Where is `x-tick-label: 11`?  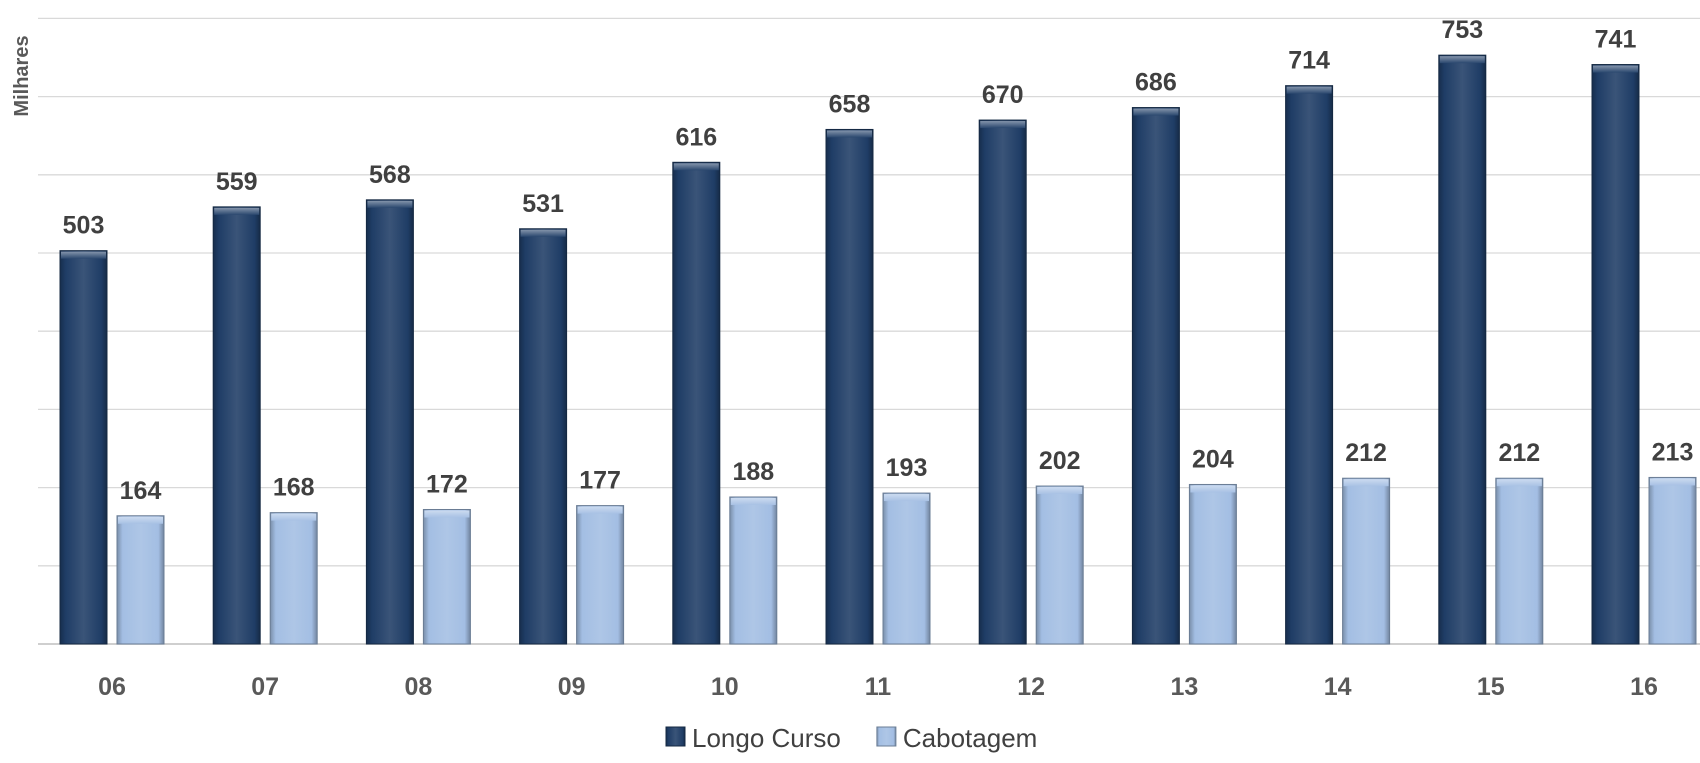
x-tick-label: 11 is located at coordinates (878, 687).